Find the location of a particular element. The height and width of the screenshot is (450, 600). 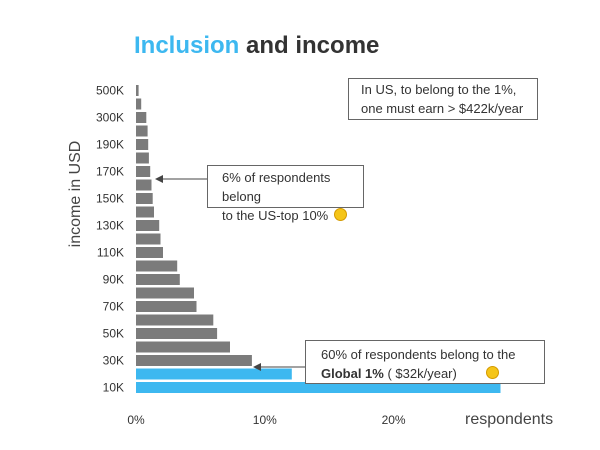

bar-140k is located at coordinates (145, 212).